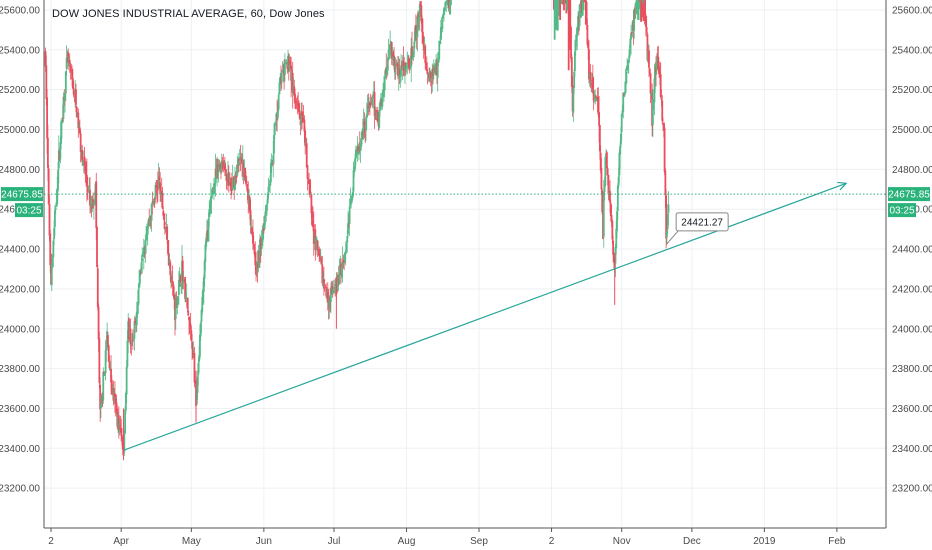 This screenshot has width=932, height=550. Describe the element at coordinates (912, 369) in the screenshot. I see `y-tick-label-right: 23800.00` at that location.